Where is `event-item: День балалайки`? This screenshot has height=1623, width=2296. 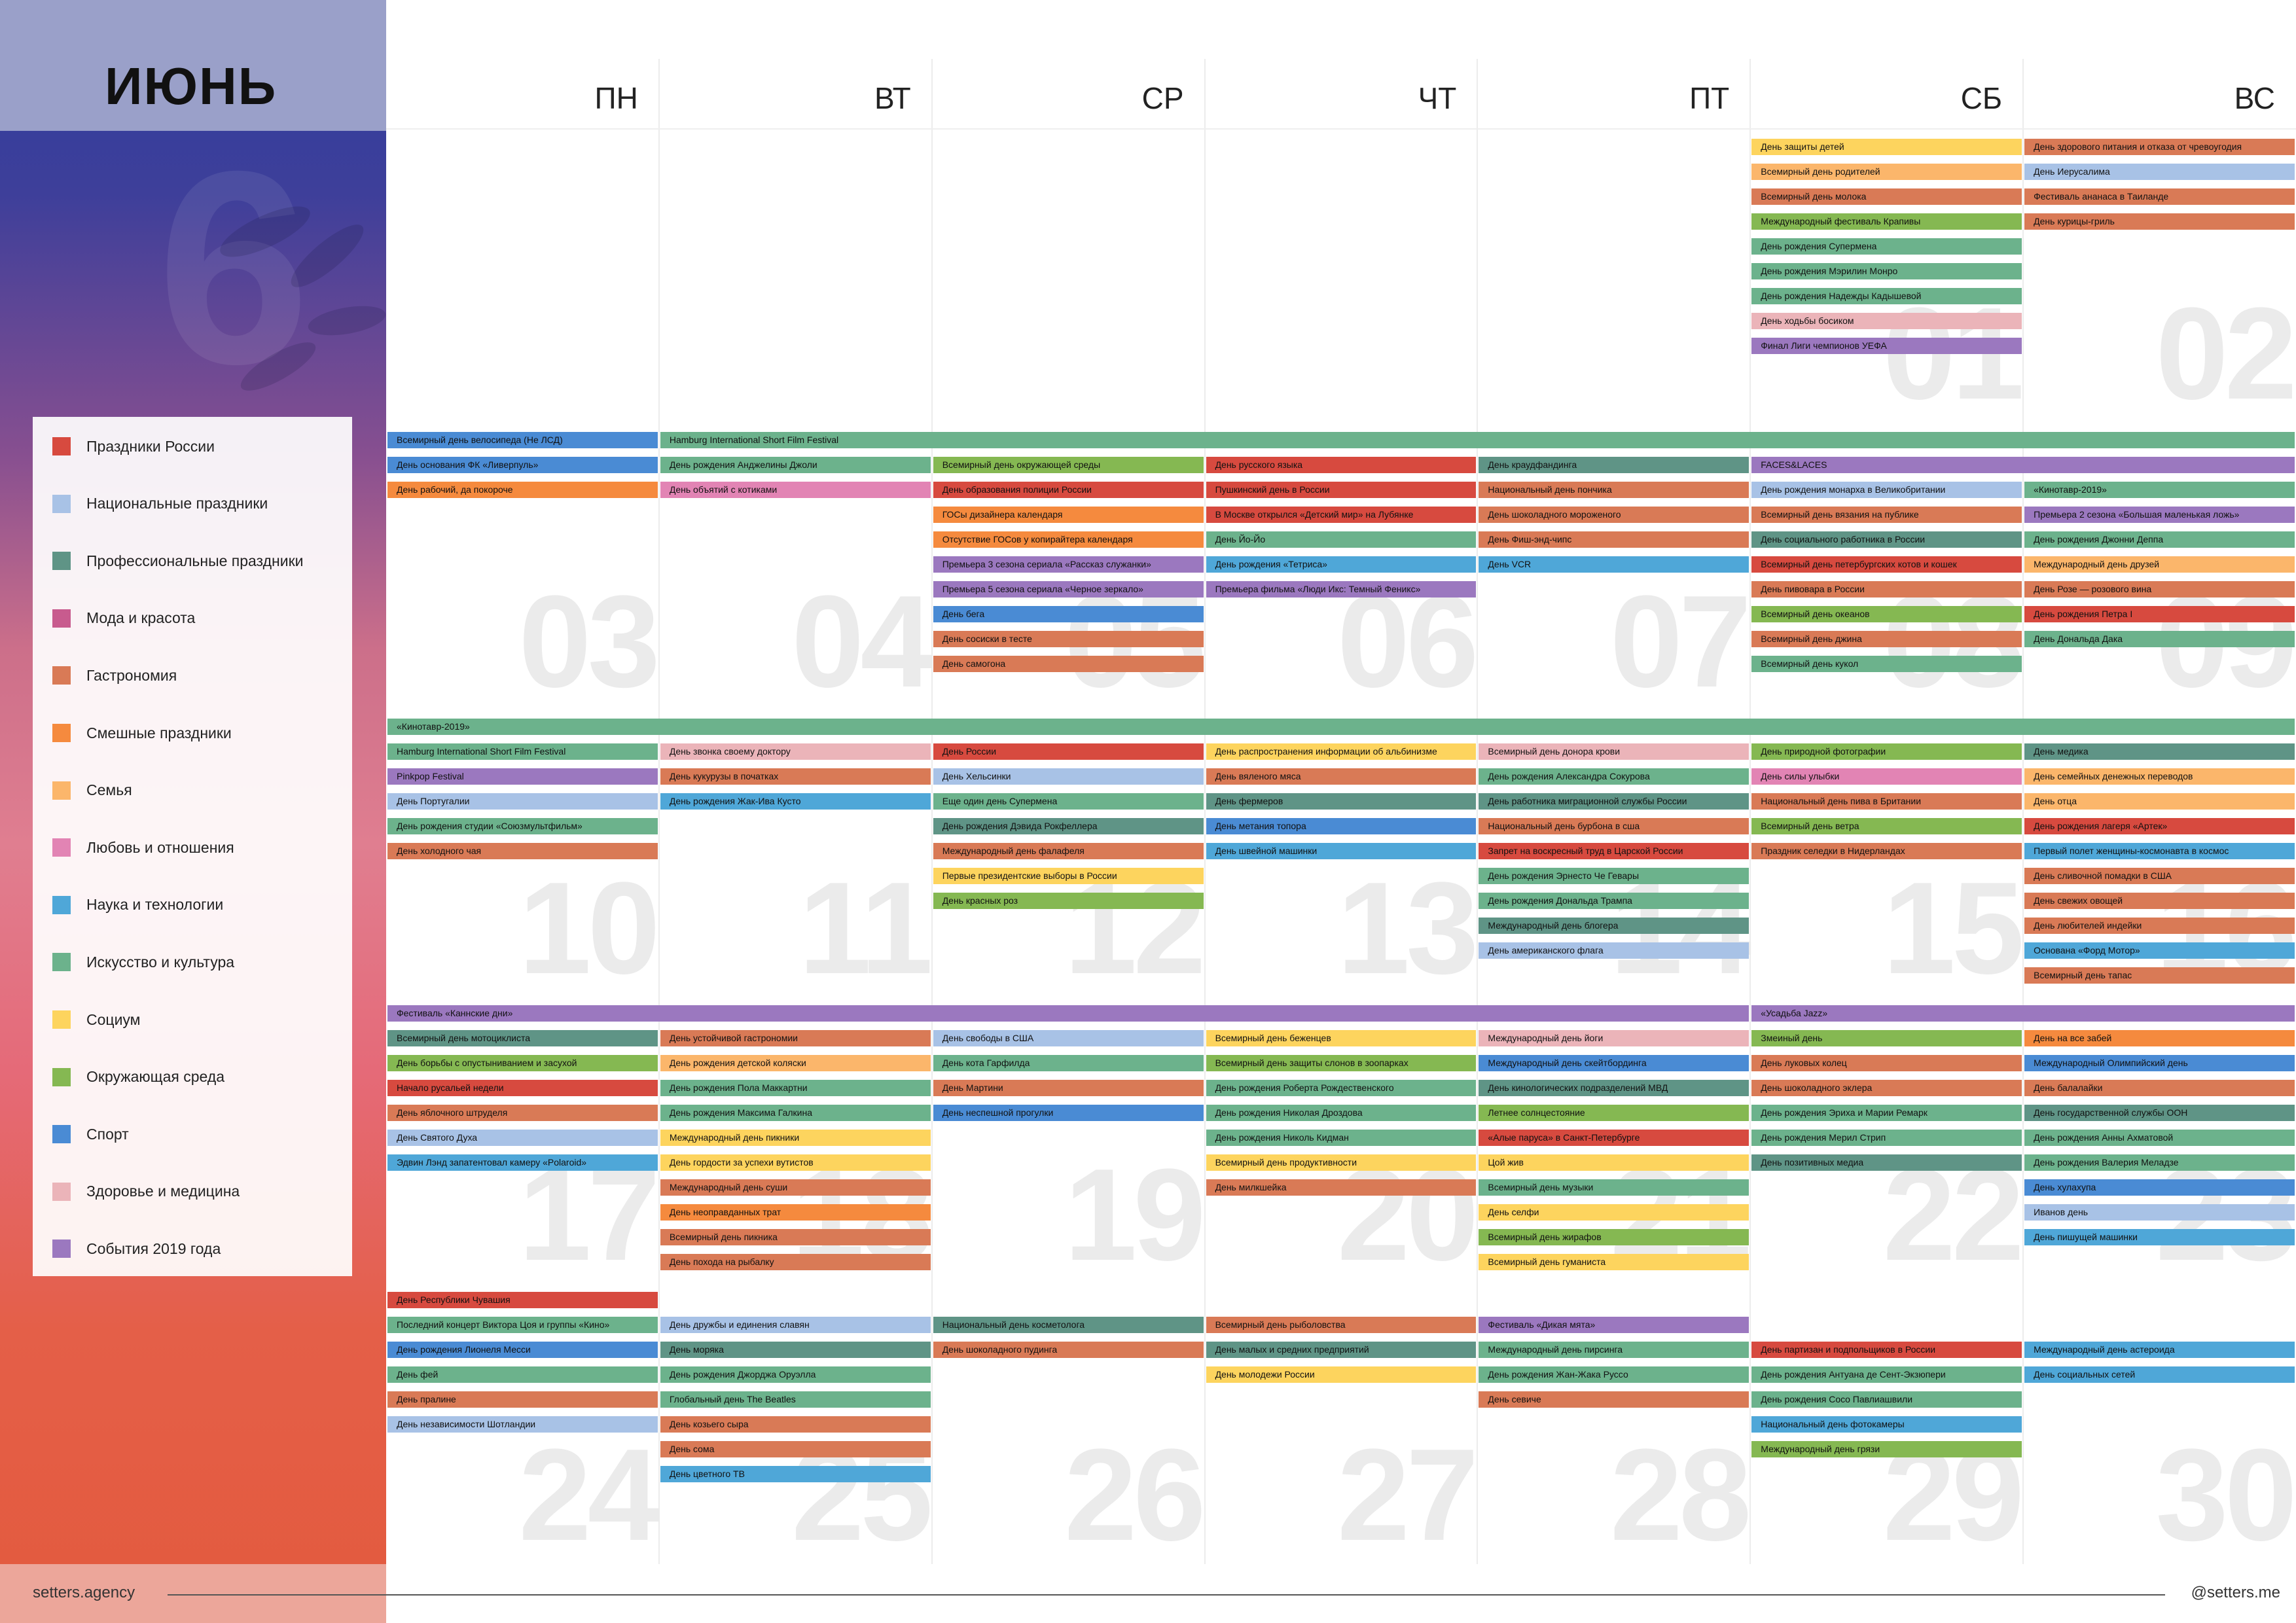
event-item: День балалайки is located at coordinates (2159, 1088).